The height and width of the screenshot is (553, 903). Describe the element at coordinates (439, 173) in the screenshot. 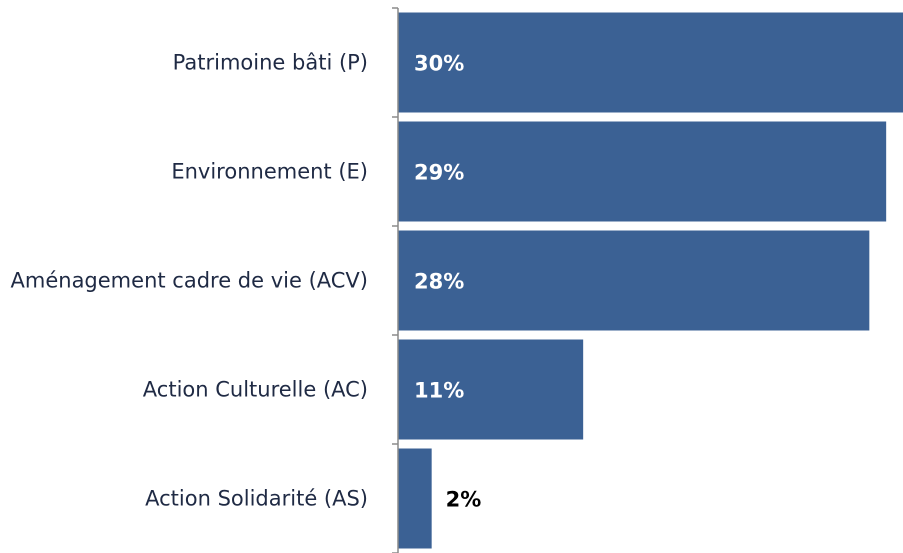

I see `data-label: 29%` at that location.